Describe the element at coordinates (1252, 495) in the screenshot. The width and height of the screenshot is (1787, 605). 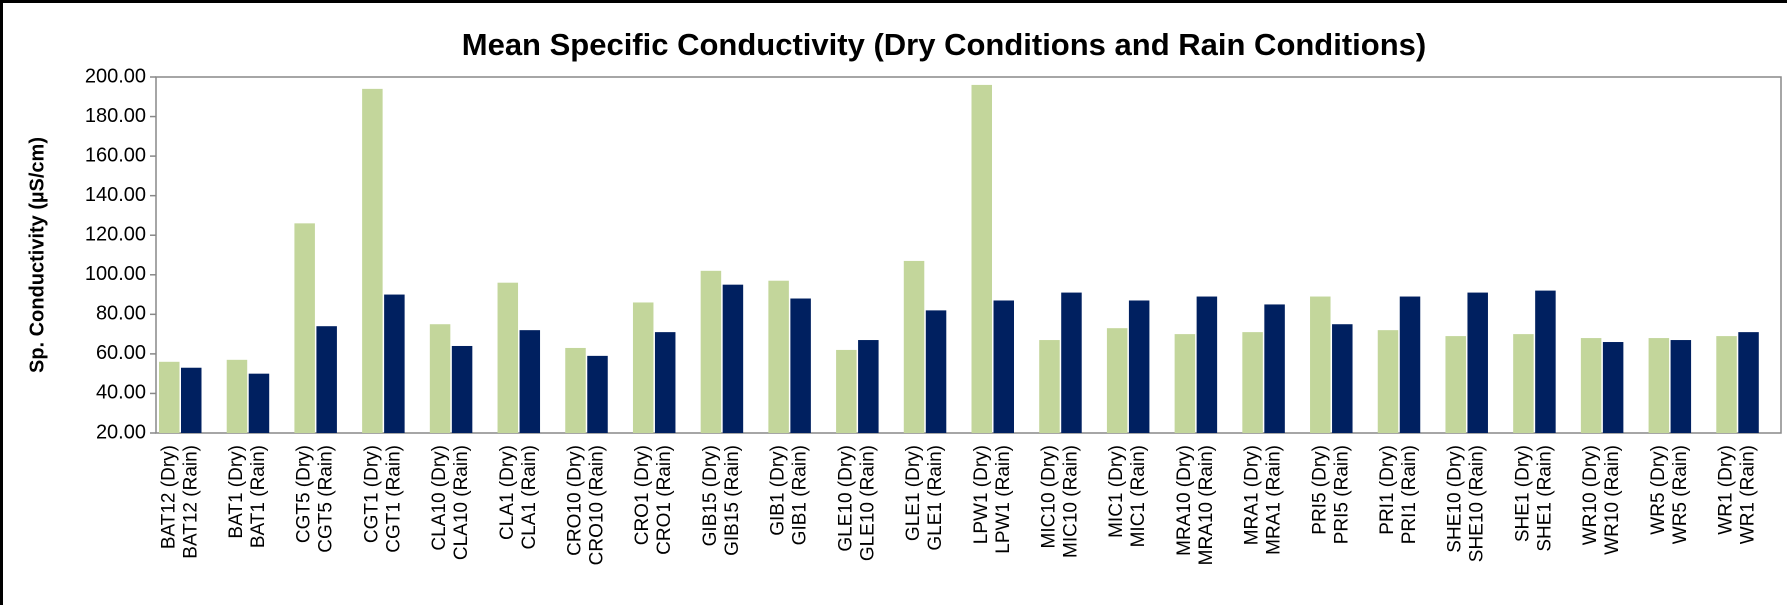
I see `x-tick-label: MRA1 (Dry)` at that location.